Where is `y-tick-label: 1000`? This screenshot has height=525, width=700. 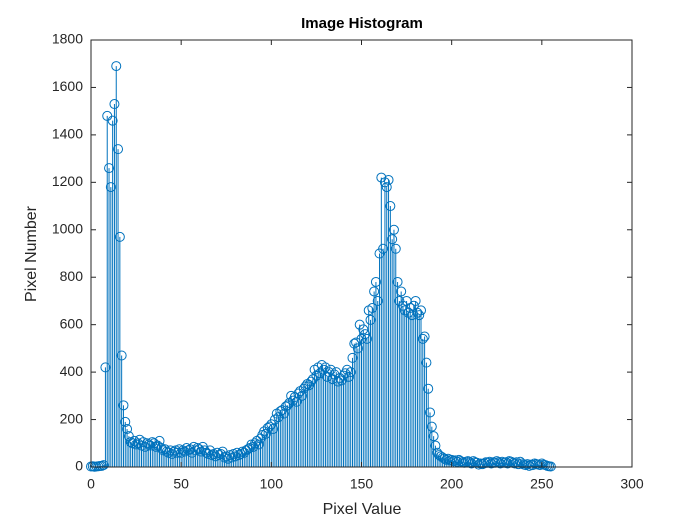
y-tick-label: 1000 is located at coordinates (67, 228).